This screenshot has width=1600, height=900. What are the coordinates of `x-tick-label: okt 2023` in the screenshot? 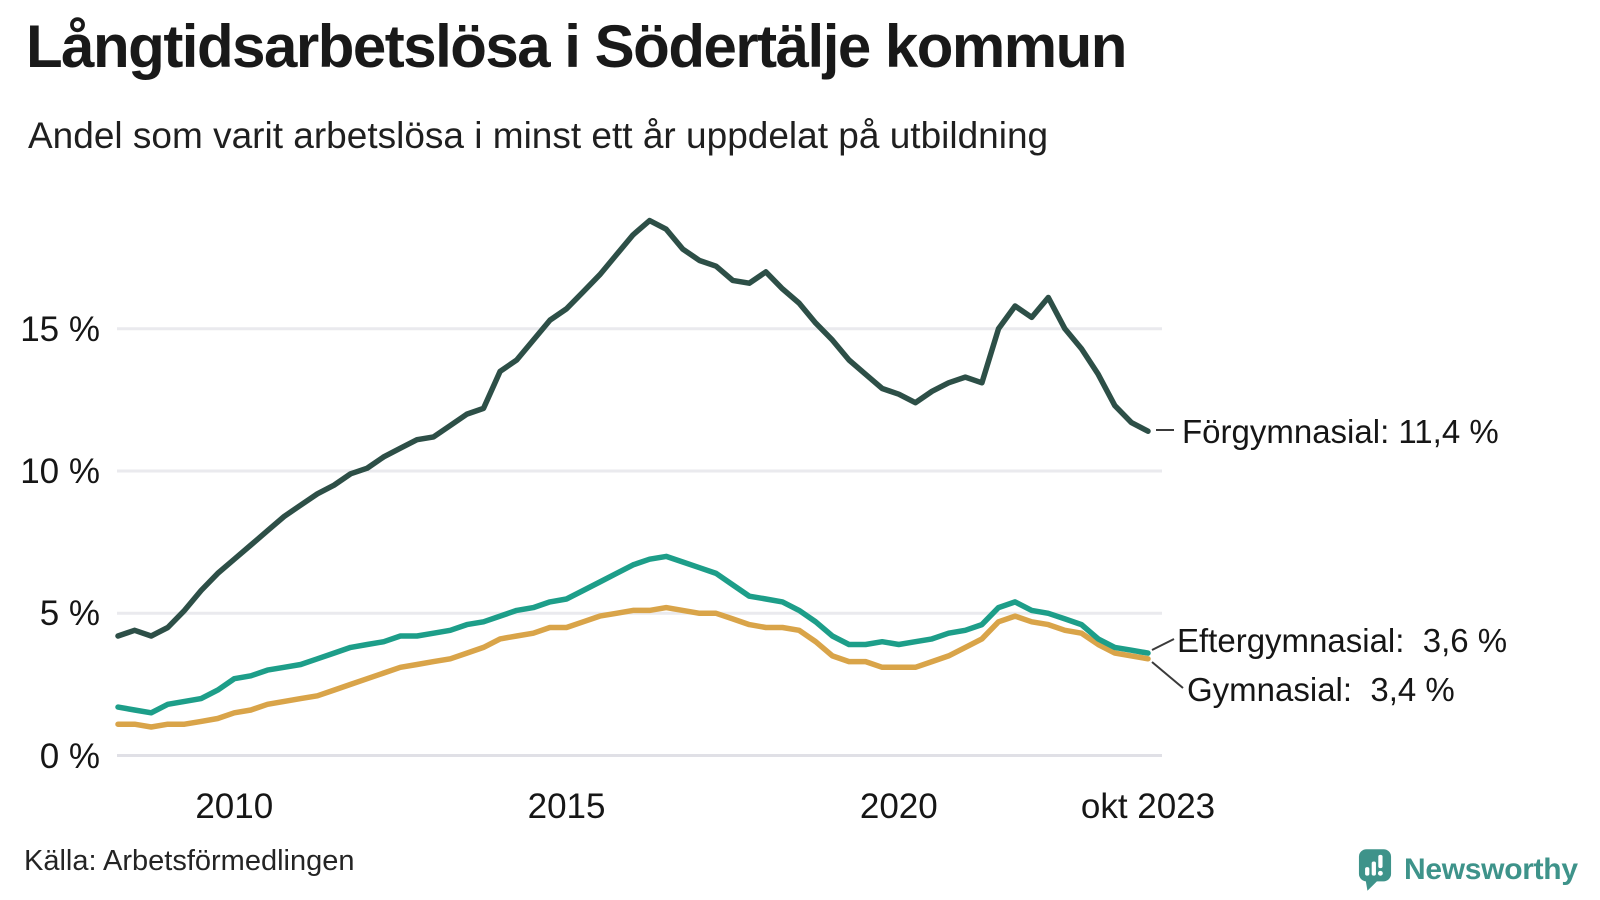 It's located at (1148, 806).